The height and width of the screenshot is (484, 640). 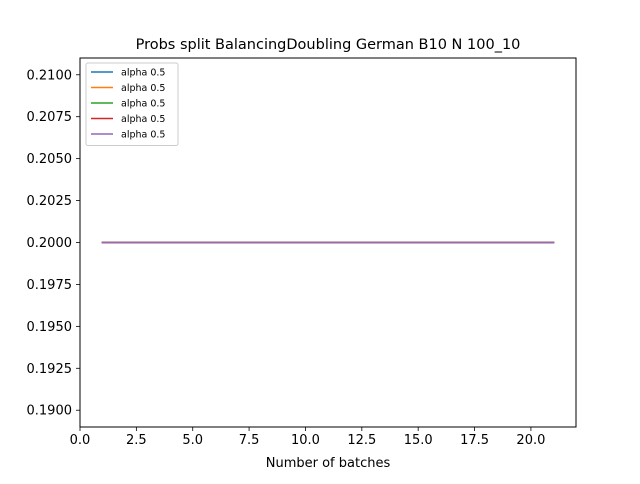 I want to click on x-tick-label: 0.0, so click(x=80, y=440).